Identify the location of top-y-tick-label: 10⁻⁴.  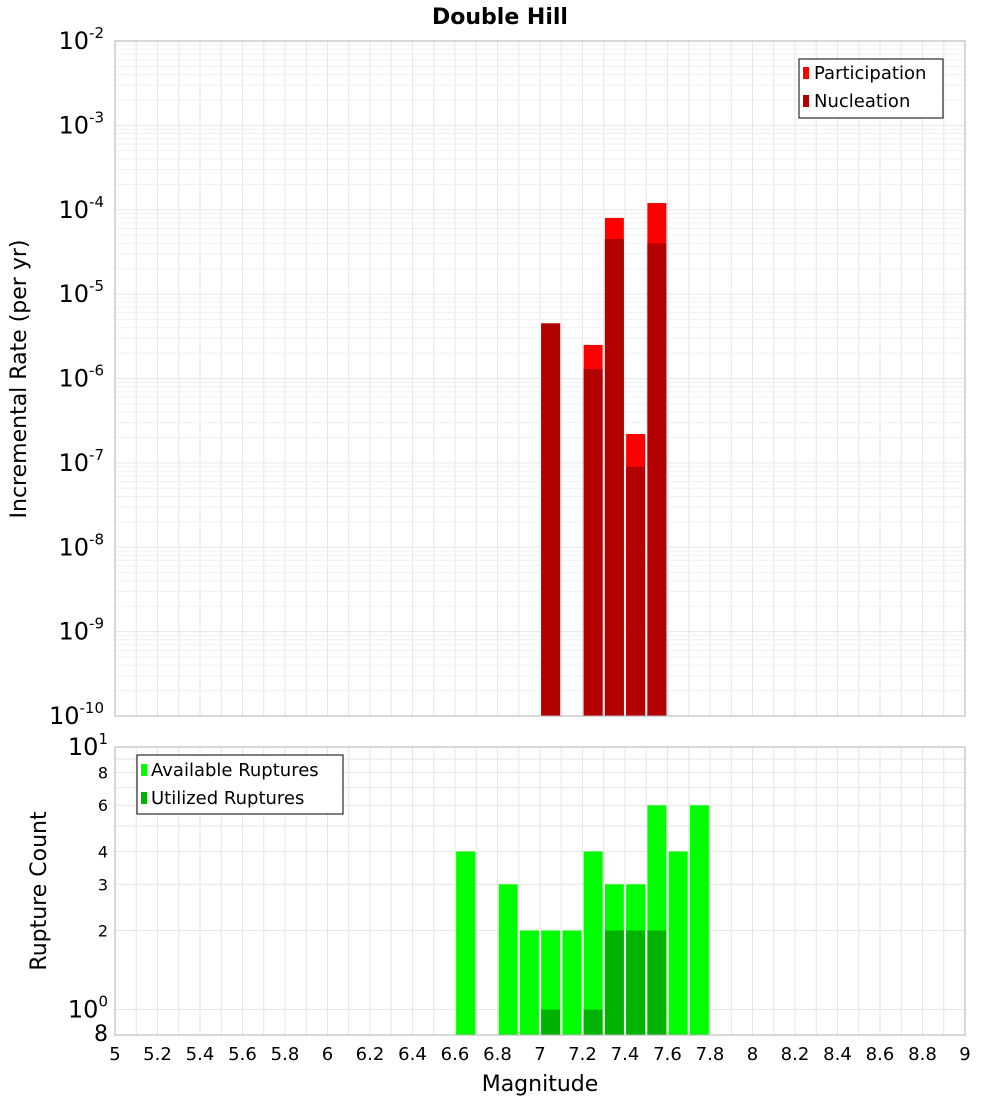
(81, 208).